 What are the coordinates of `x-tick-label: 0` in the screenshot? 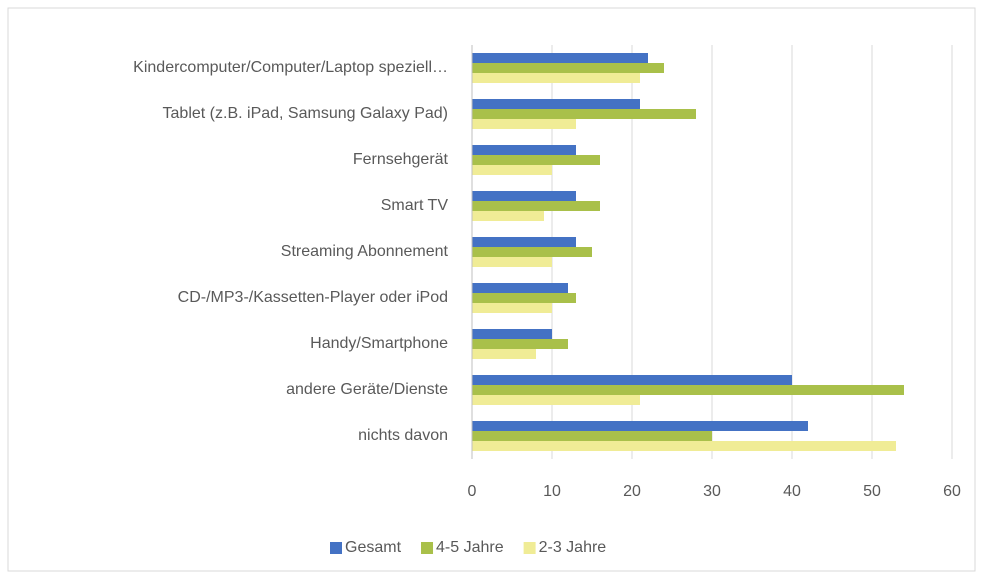 It's located at (472, 491).